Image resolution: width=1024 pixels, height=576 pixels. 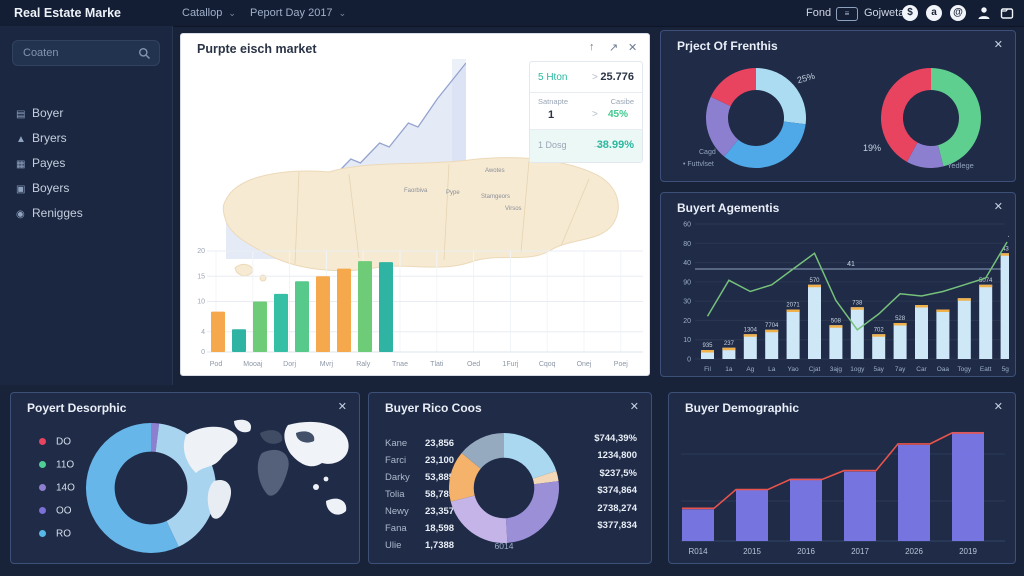 I want to click on svg-text: 30, so click(x=687, y=302).